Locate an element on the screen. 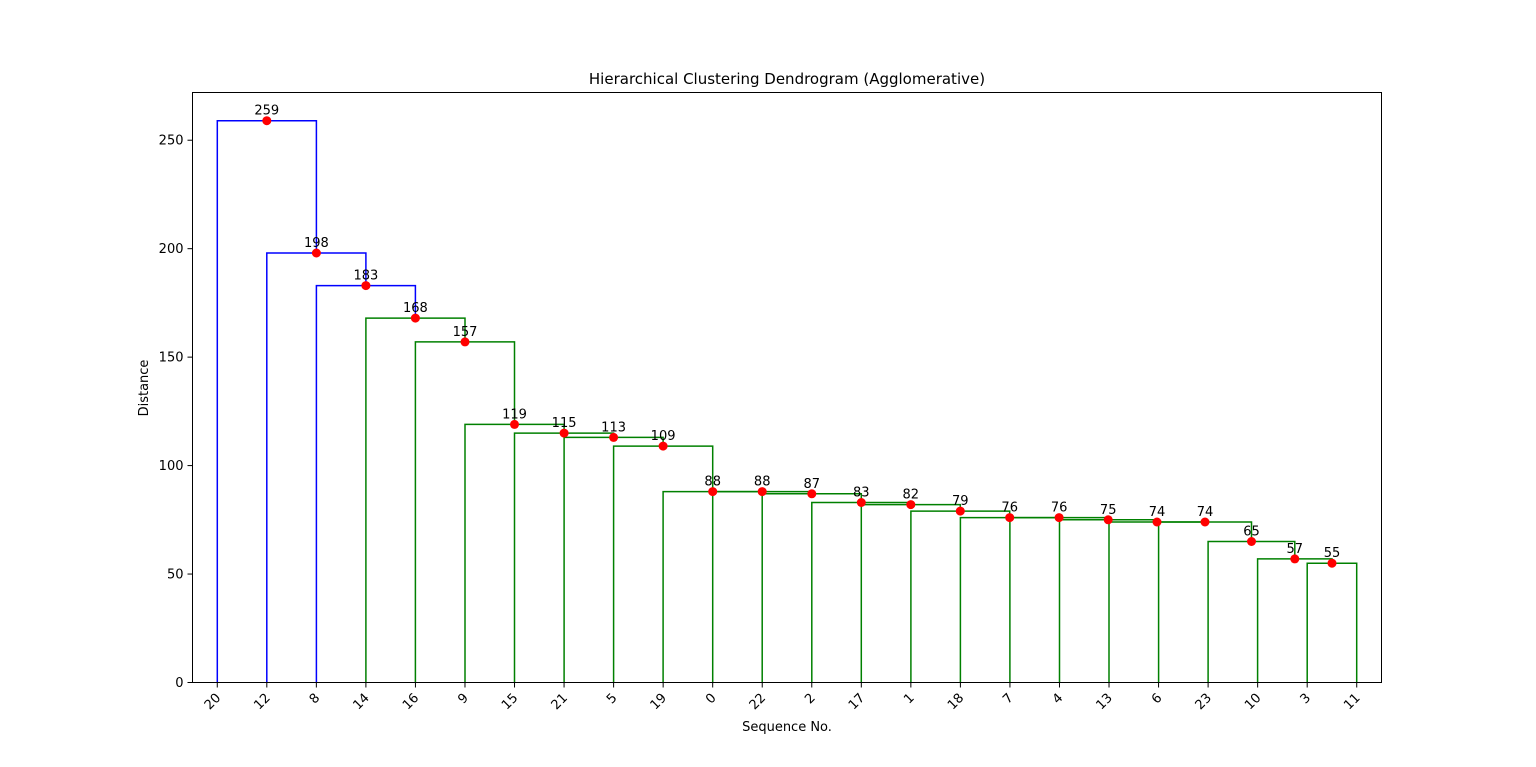 Image resolution: width=1536 pixels, height=767 pixels. x-tick-label: 18 is located at coordinates (956, 702).